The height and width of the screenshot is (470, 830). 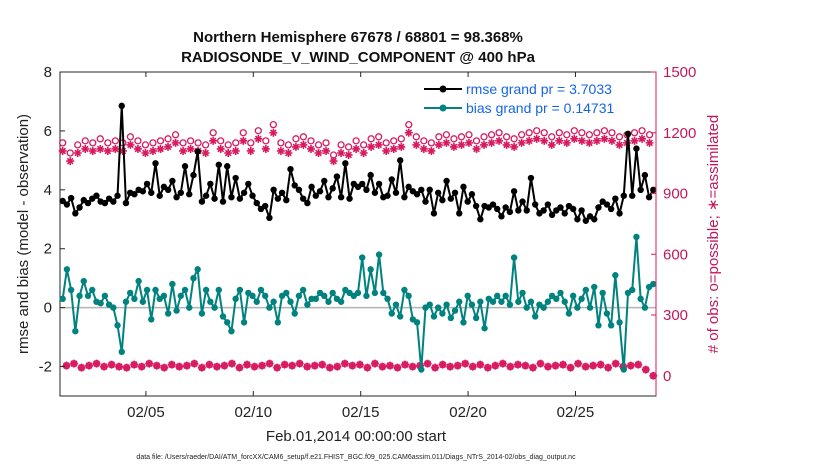 What do you see at coordinates (254, 412) in the screenshot?
I see `x-tick-label: 02/10` at bounding box center [254, 412].